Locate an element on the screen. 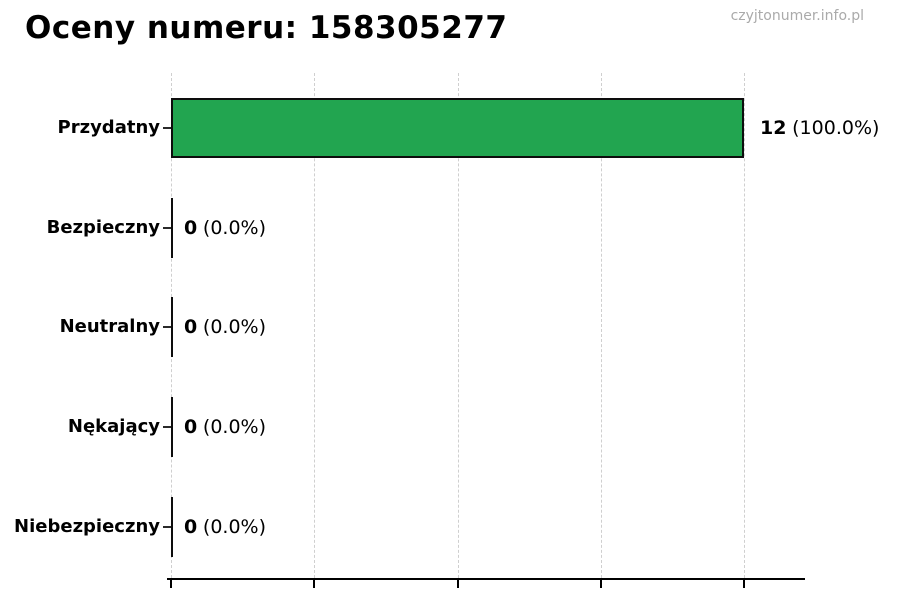  value-label-niebezpieczny: 0 (0.0%) is located at coordinates (225, 527).